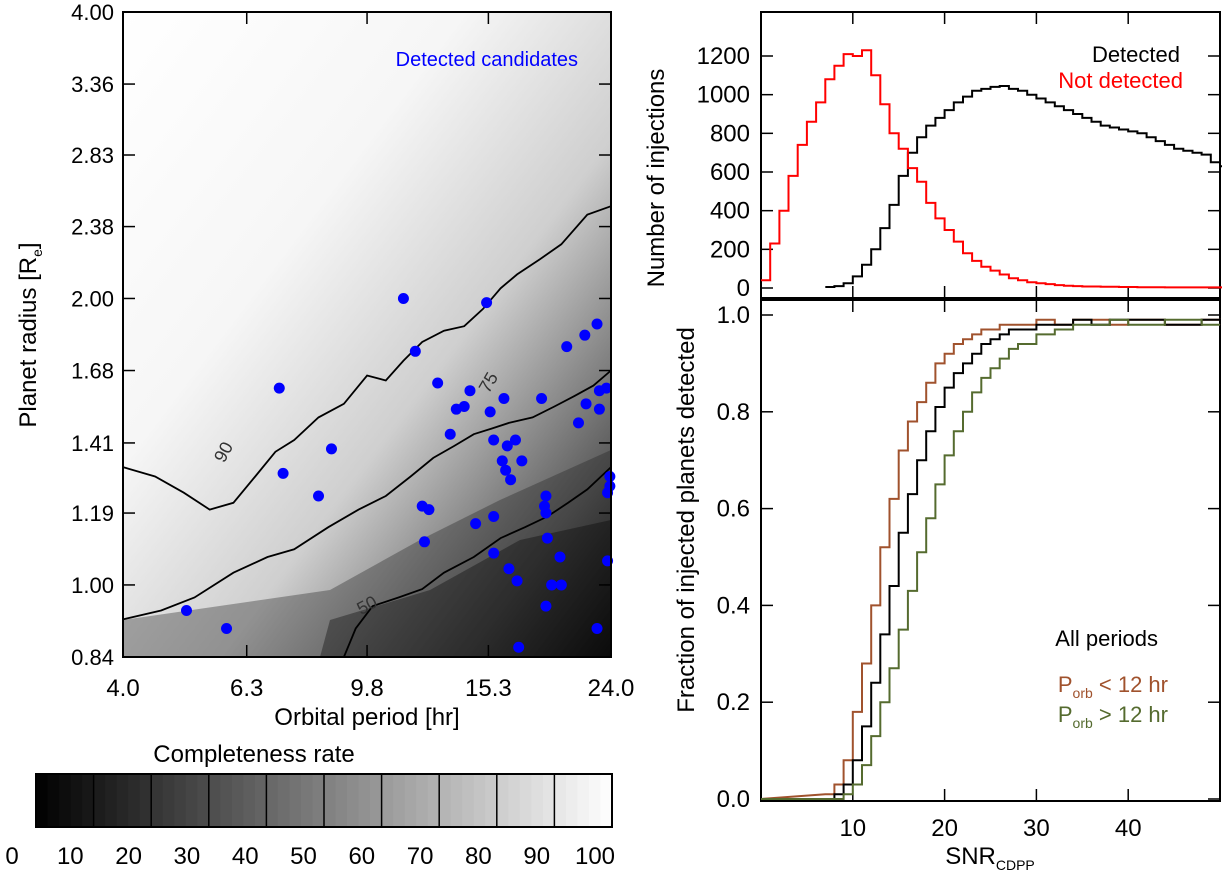 This screenshot has width=1222, height=878. Describe the element at coordinates (128, 856) in the screenshot. I see `colorbar-tick-label: 20` at that location.